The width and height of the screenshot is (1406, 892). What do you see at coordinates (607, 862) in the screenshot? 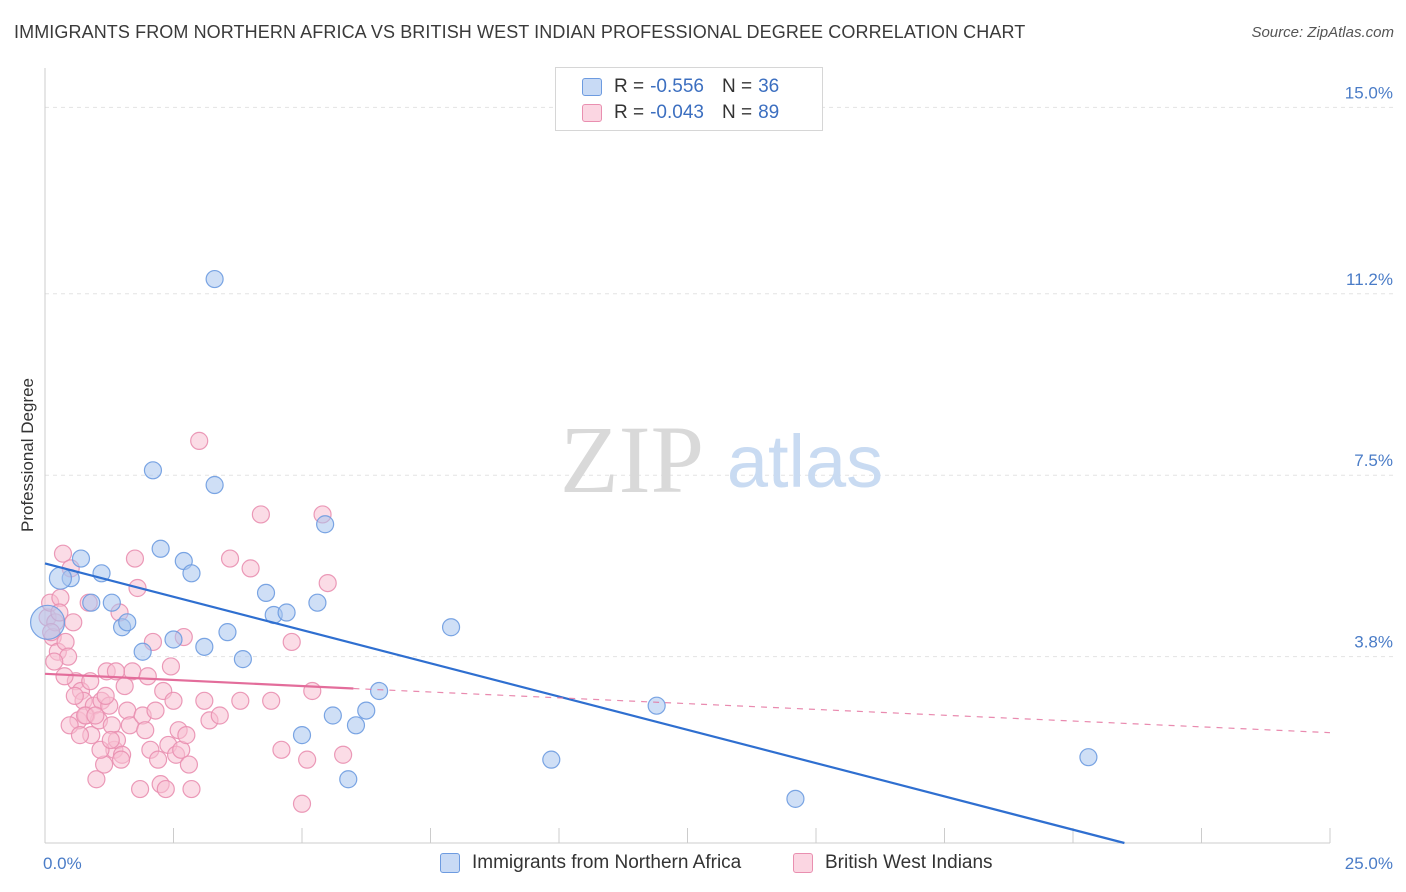
I see `legend-label-northern-africa: Immigrants from Northern Africa` at bounding box center [607, 862].